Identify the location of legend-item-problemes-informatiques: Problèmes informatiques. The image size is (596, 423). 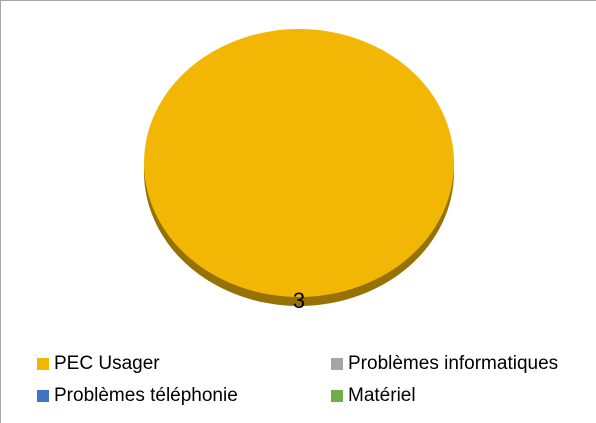
(444, 364).